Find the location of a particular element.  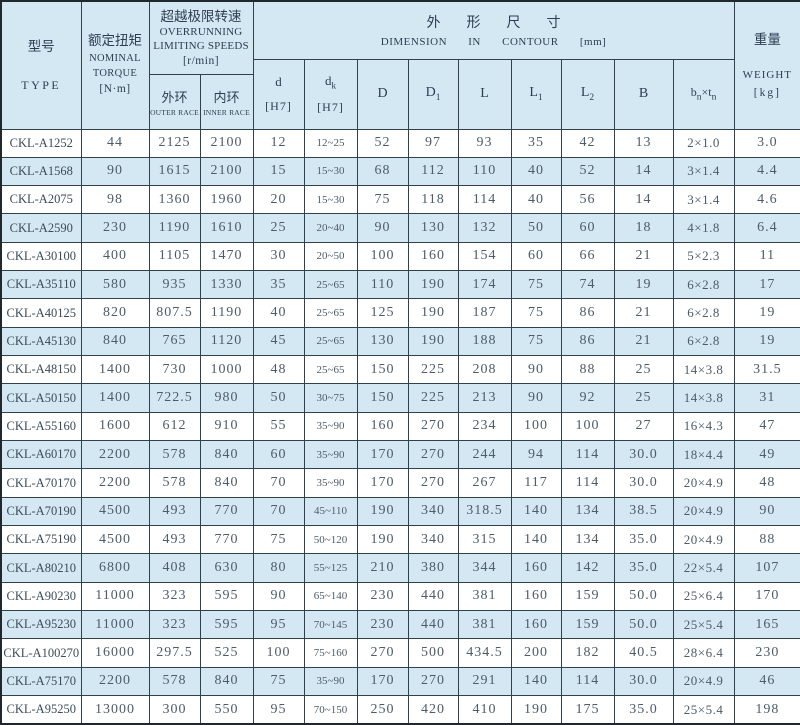

cell-inner: 1120 is located at coordinates (226, 341).